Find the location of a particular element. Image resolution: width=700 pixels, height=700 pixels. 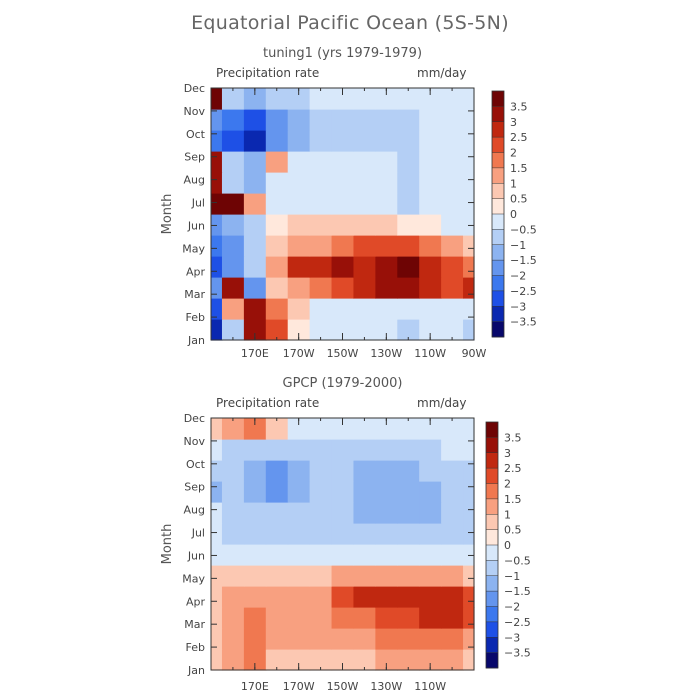

colorbar-label: 1.5 is located at coordinates (513, 499).